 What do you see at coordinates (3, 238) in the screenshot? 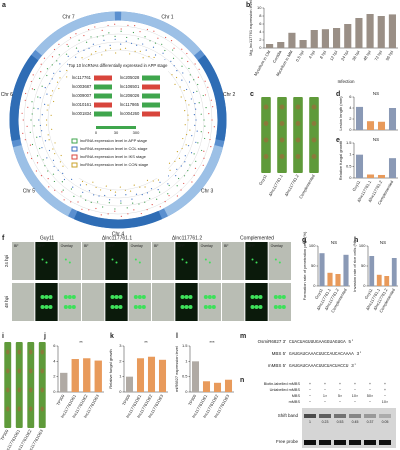
I see `panel-letter: f` at bounding box center [3, 238].